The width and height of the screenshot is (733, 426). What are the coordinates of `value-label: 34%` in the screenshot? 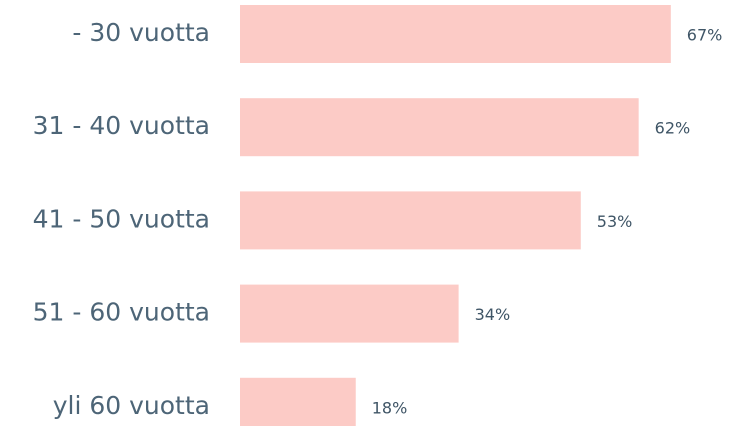 It's located at (493, 314).